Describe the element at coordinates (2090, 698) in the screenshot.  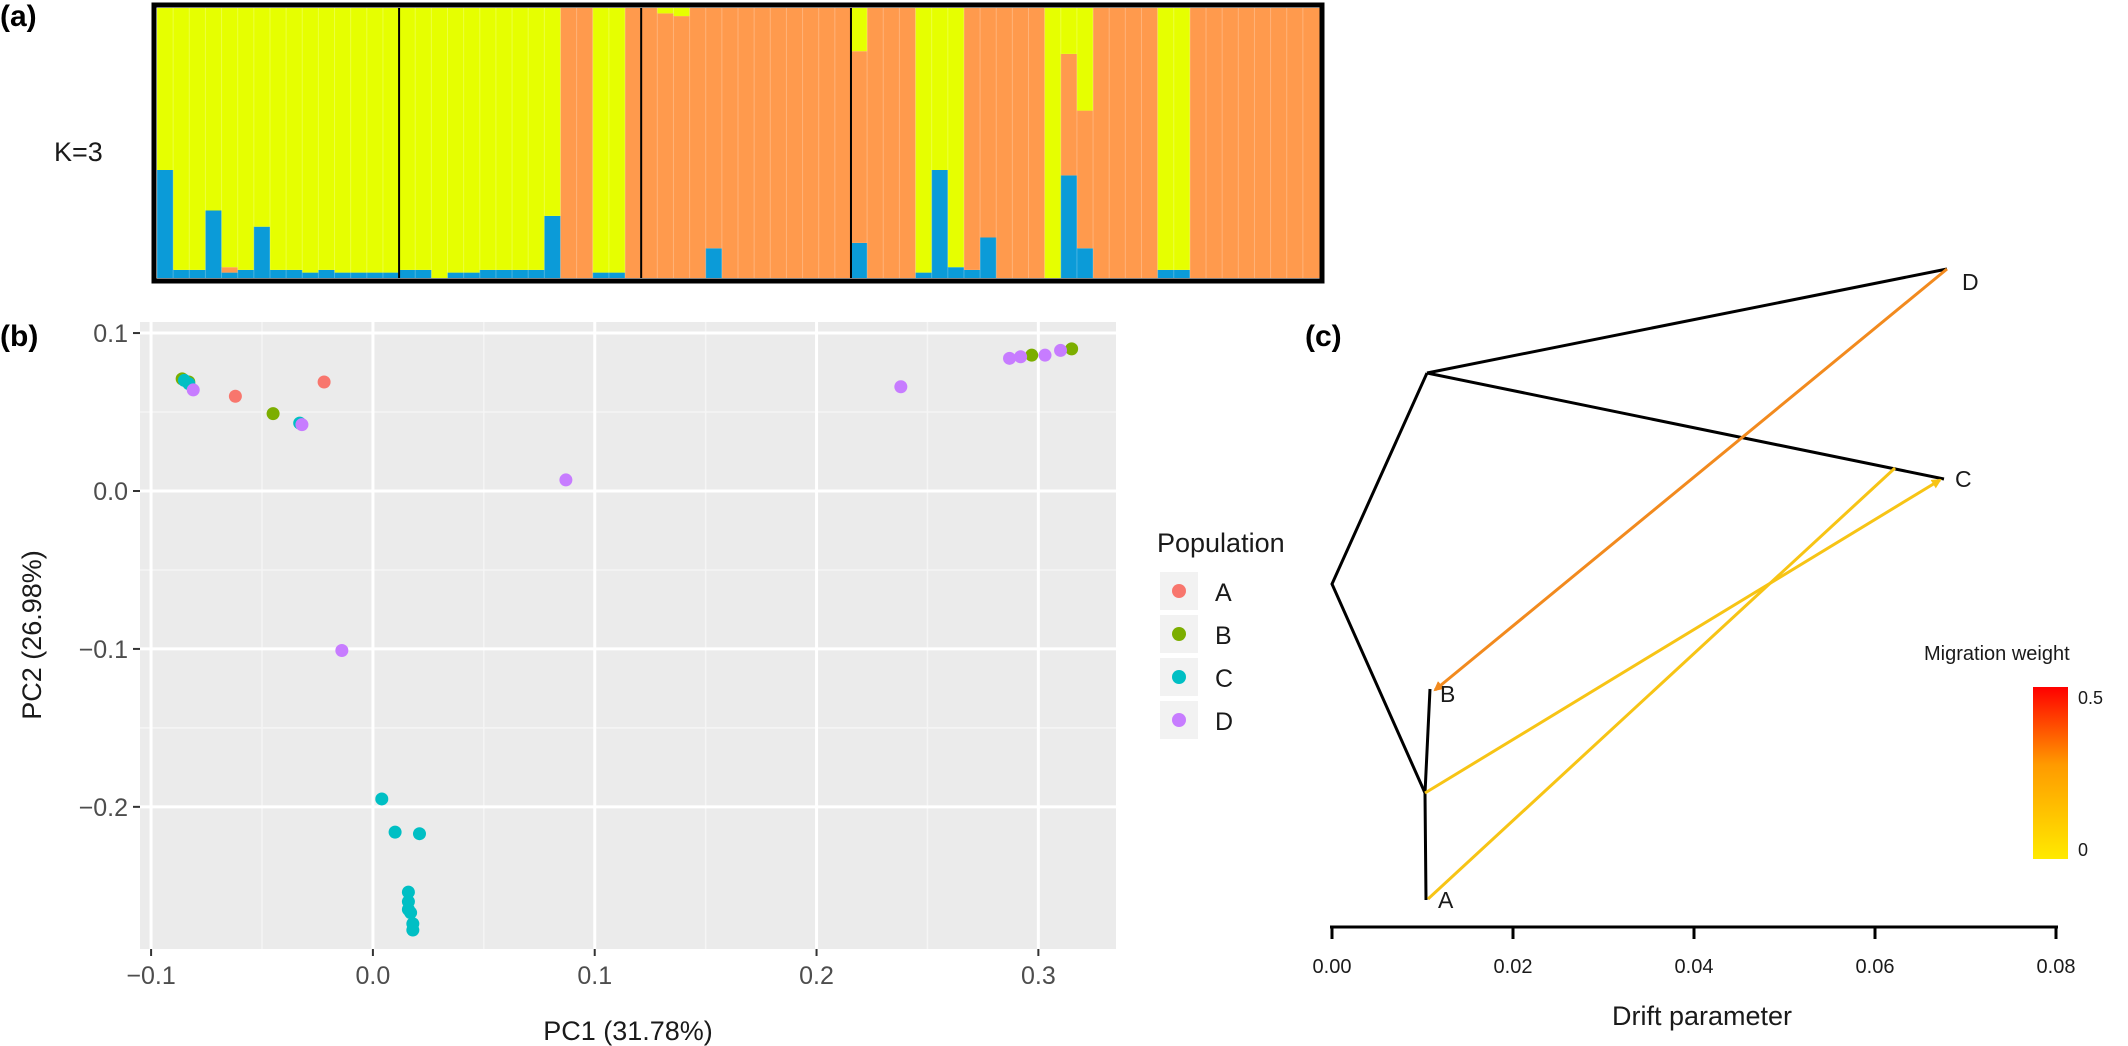
I see `migration-weight-max: 0.5` at that location.